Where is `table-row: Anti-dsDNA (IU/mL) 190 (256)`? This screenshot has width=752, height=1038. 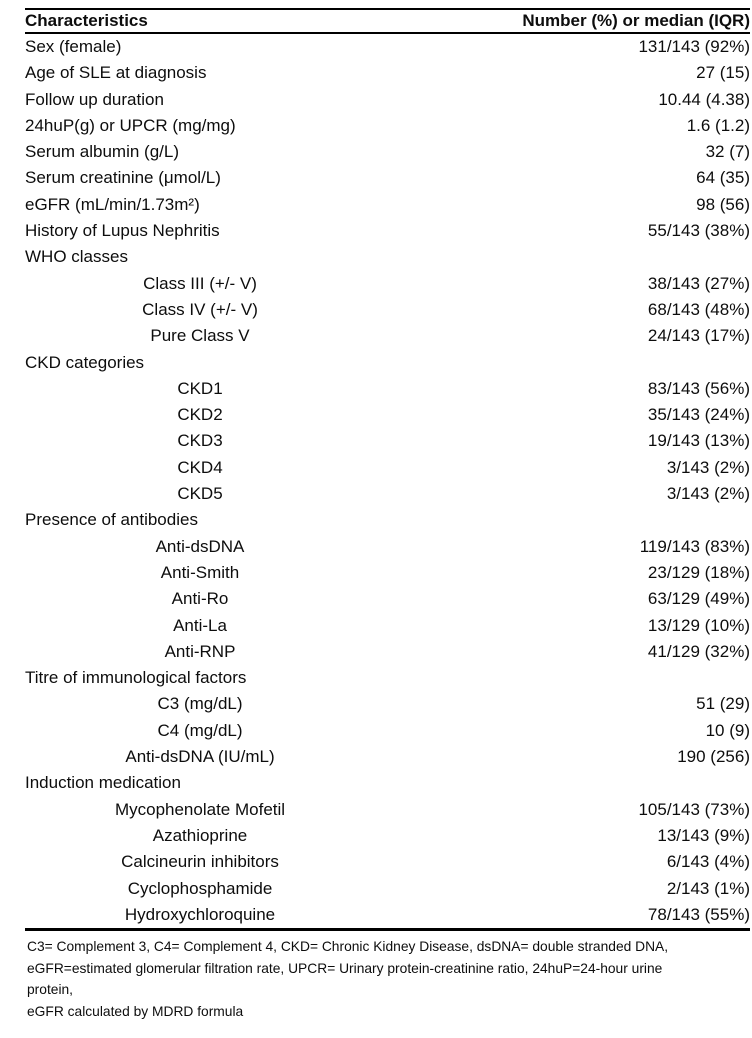 table-row: Anti-dsDNA (IU/mL) 190 (256) is located at coordinates (387, 757).